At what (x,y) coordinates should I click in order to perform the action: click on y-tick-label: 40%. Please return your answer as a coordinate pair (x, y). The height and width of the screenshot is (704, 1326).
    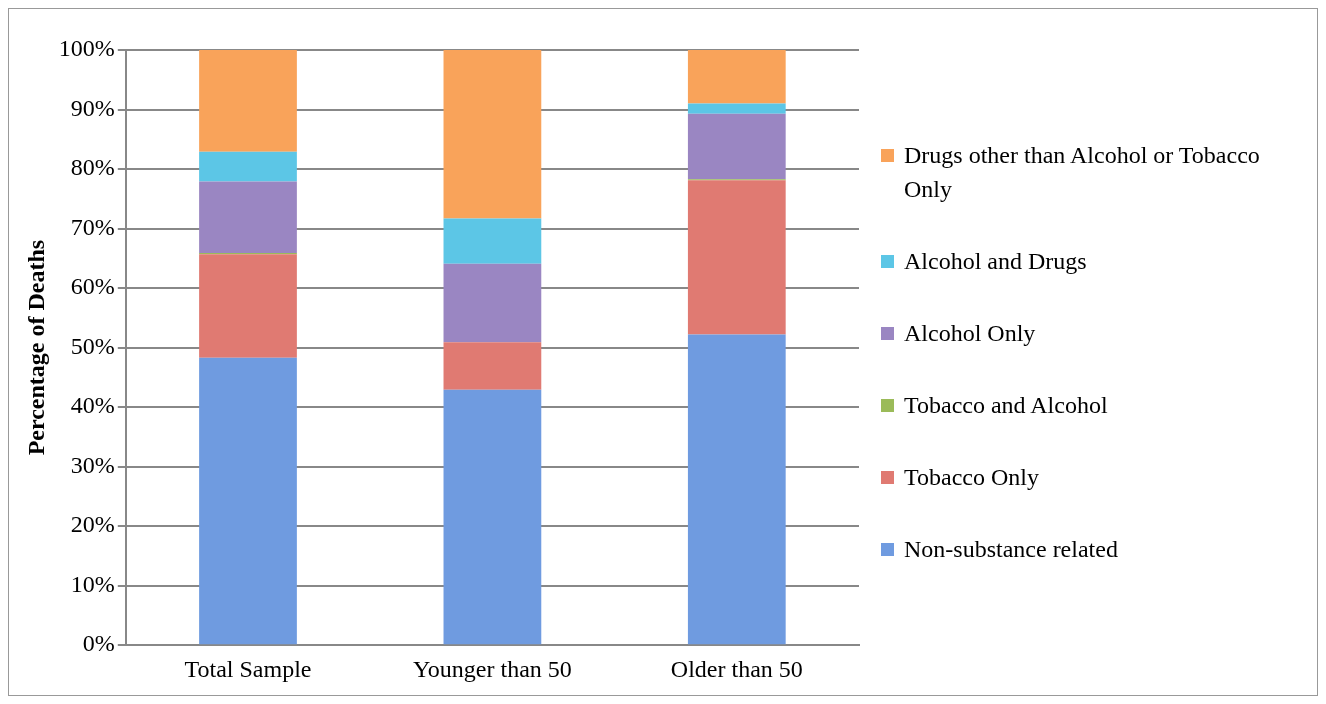
    Looking at the image, I should click on (92, 405).